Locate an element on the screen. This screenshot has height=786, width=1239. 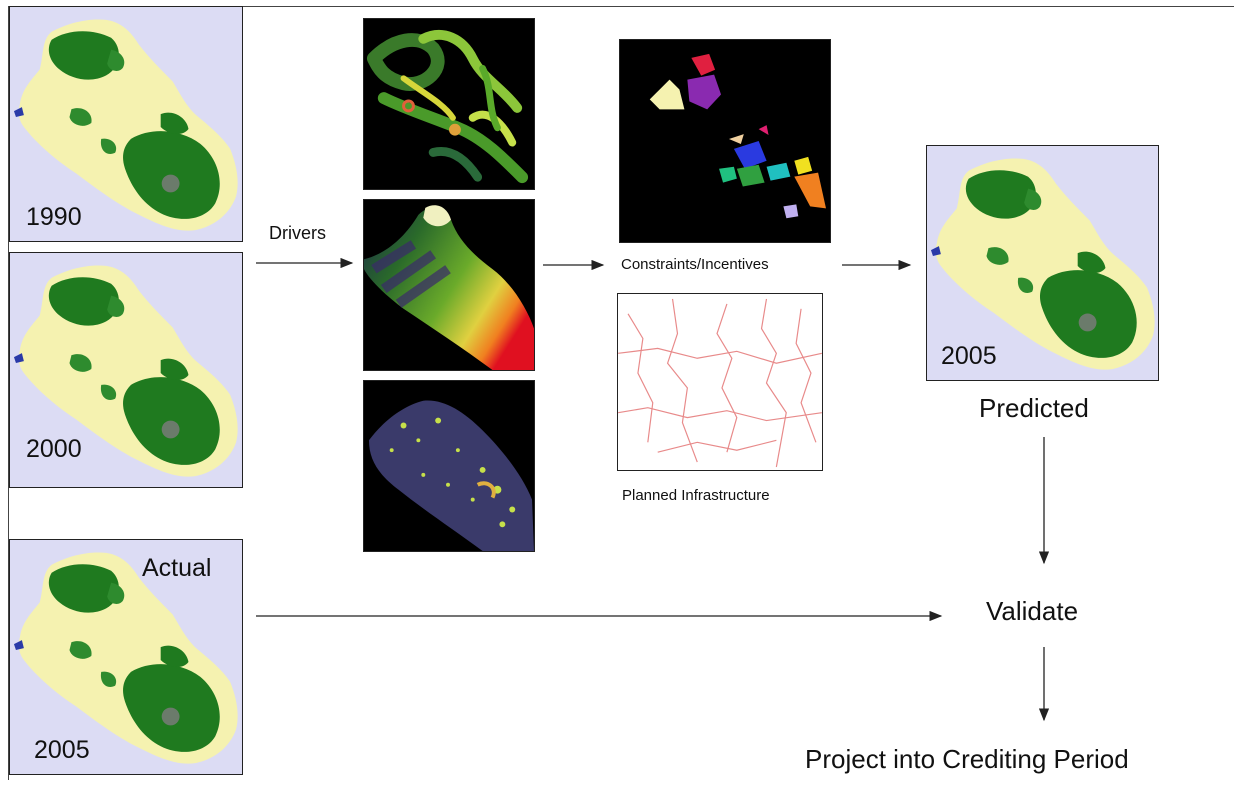
infrastructure-map is located at coordinates (720, 382).